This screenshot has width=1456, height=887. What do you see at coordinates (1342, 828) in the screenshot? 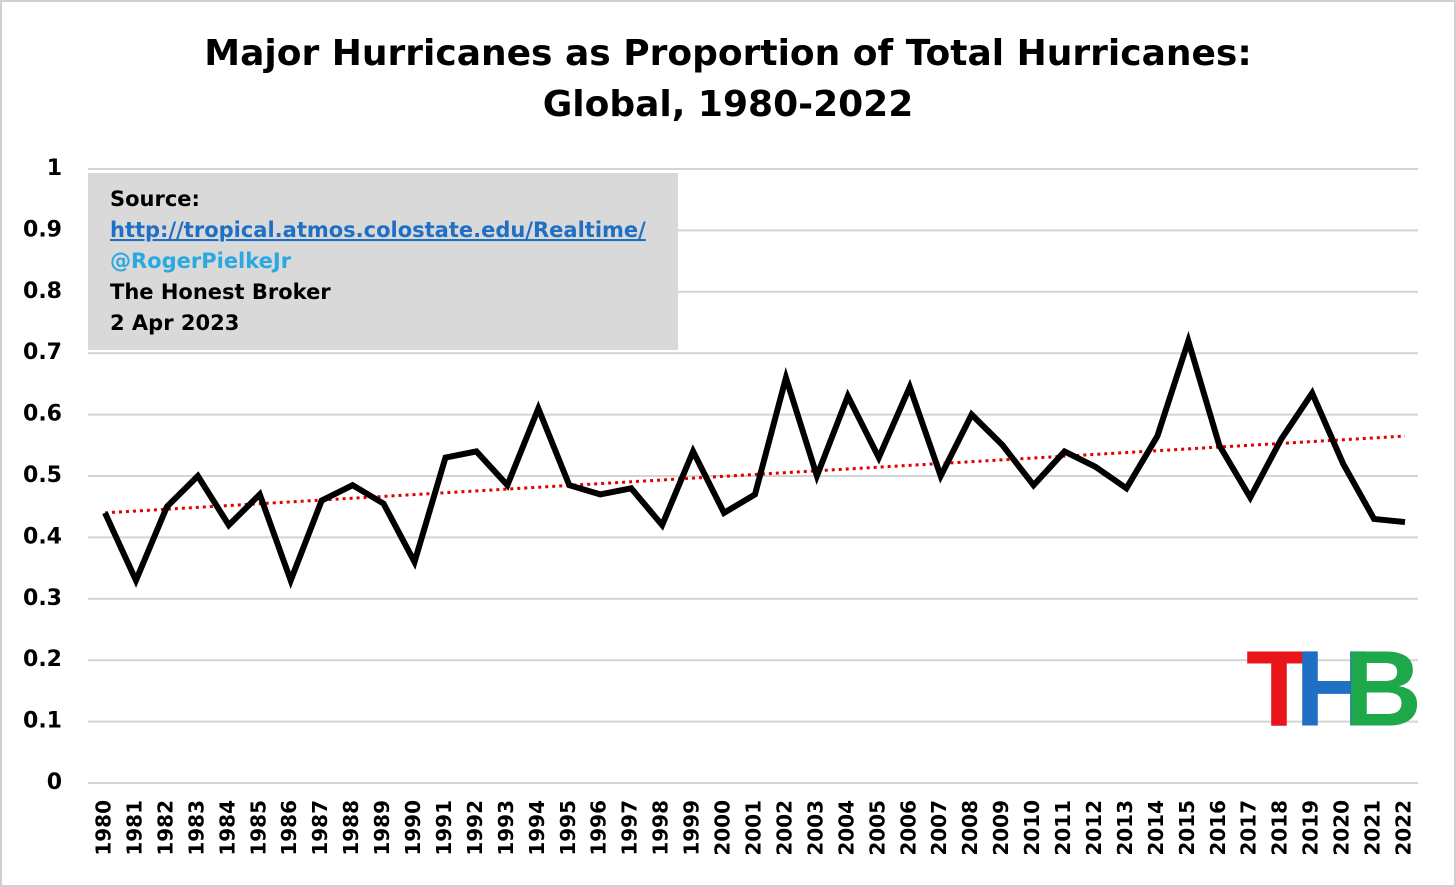
I see `x-tick-label: 2020` at bounding box center [1342, 828].